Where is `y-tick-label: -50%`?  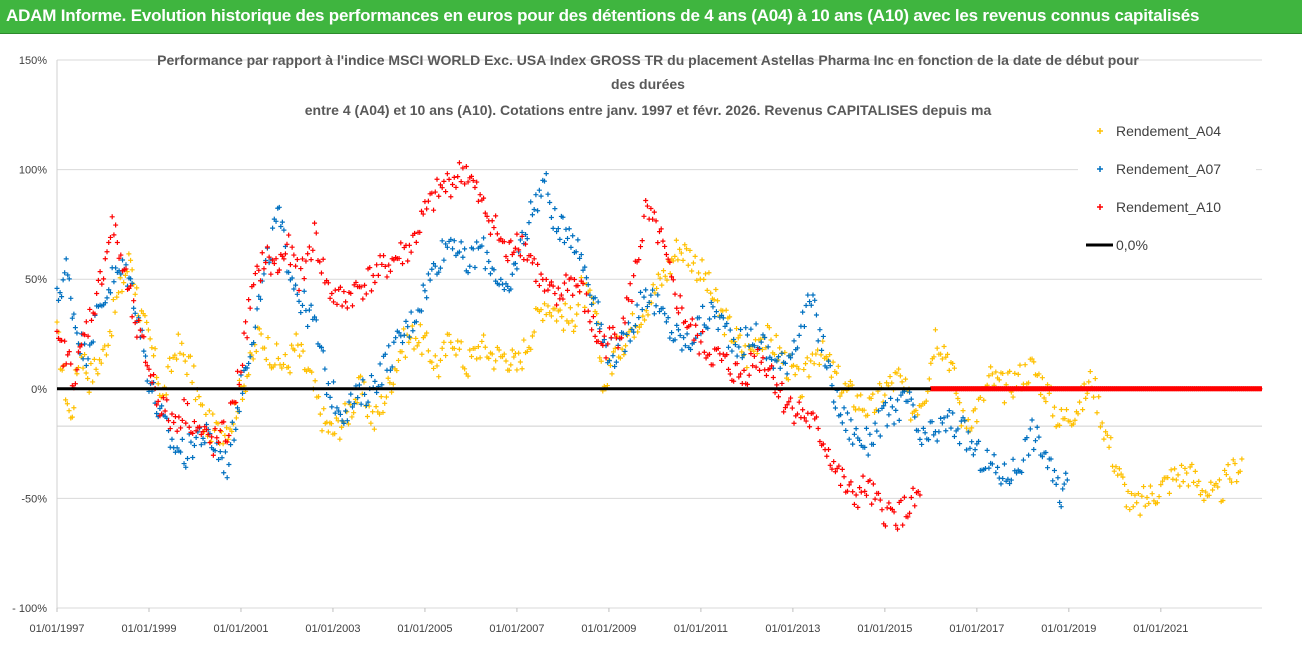
y-tick-label: -50% is located at coordinates (34, 499).